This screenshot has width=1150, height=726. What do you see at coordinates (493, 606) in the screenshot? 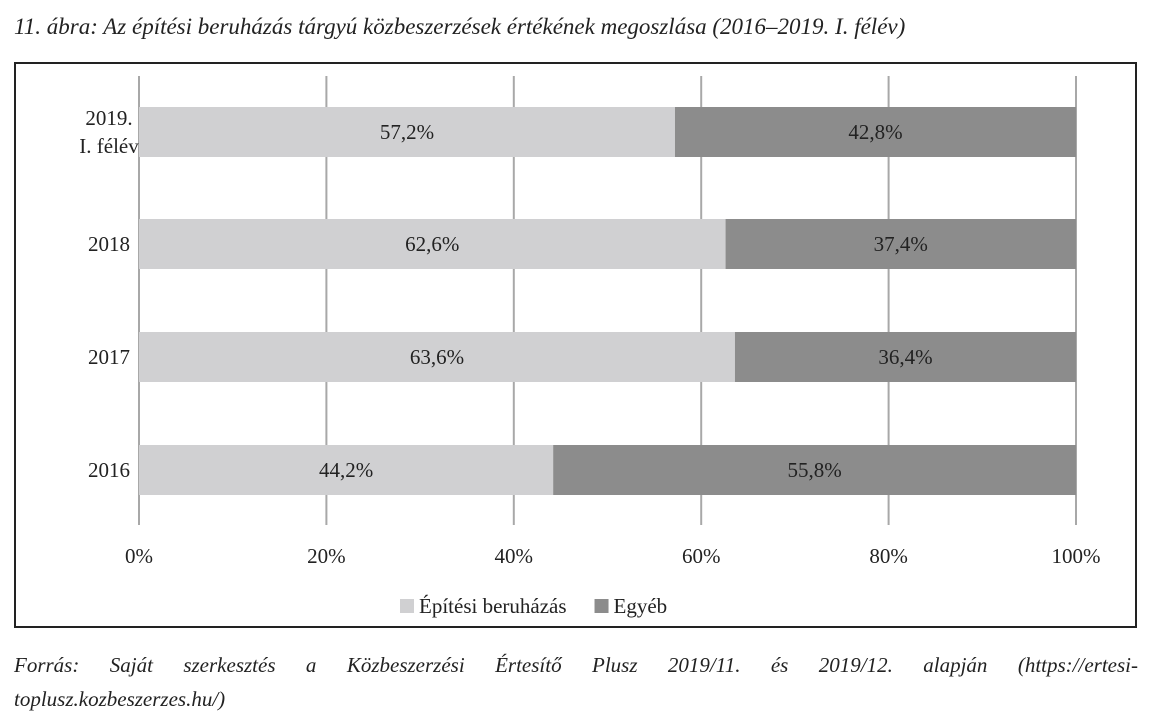
I see `legend-label: Építési beruházás` at bounding box center [493, 606].